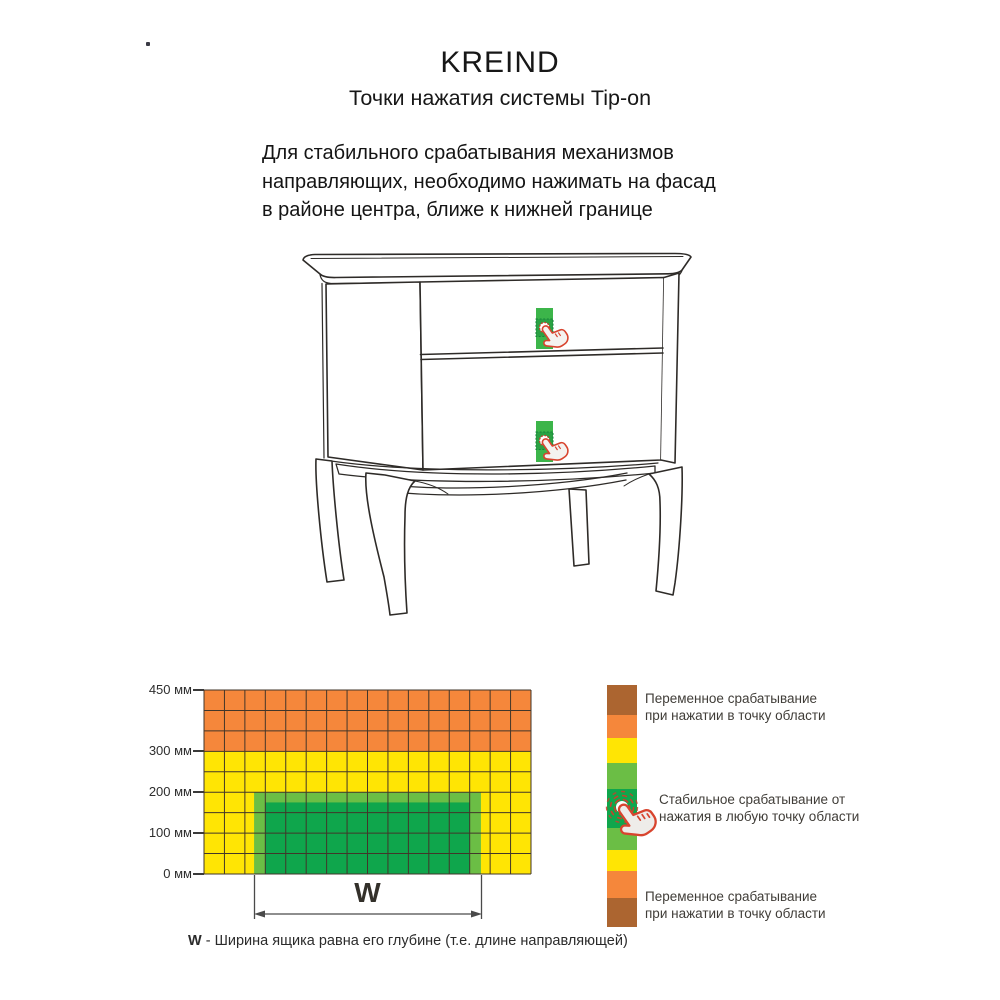 The height and width of the screenshot is (1000, 1000). I want to click on legend-bar-segment-orange-top, so click(622, 726).